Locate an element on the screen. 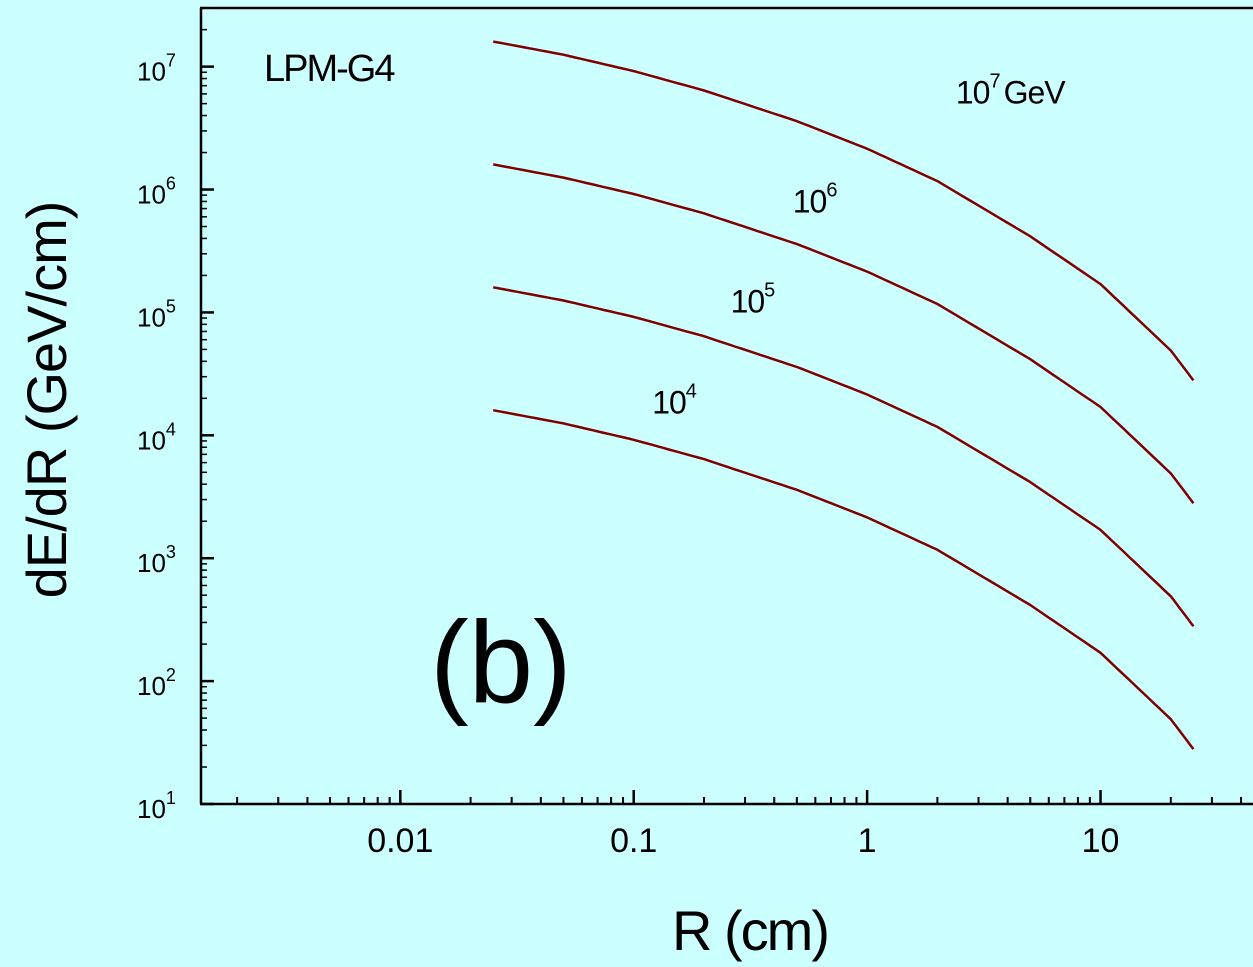 The height and width of the screenshot is (967, 1253). series-labels: 107 GeV 106 105 104 is located at coordinates (859, 246).